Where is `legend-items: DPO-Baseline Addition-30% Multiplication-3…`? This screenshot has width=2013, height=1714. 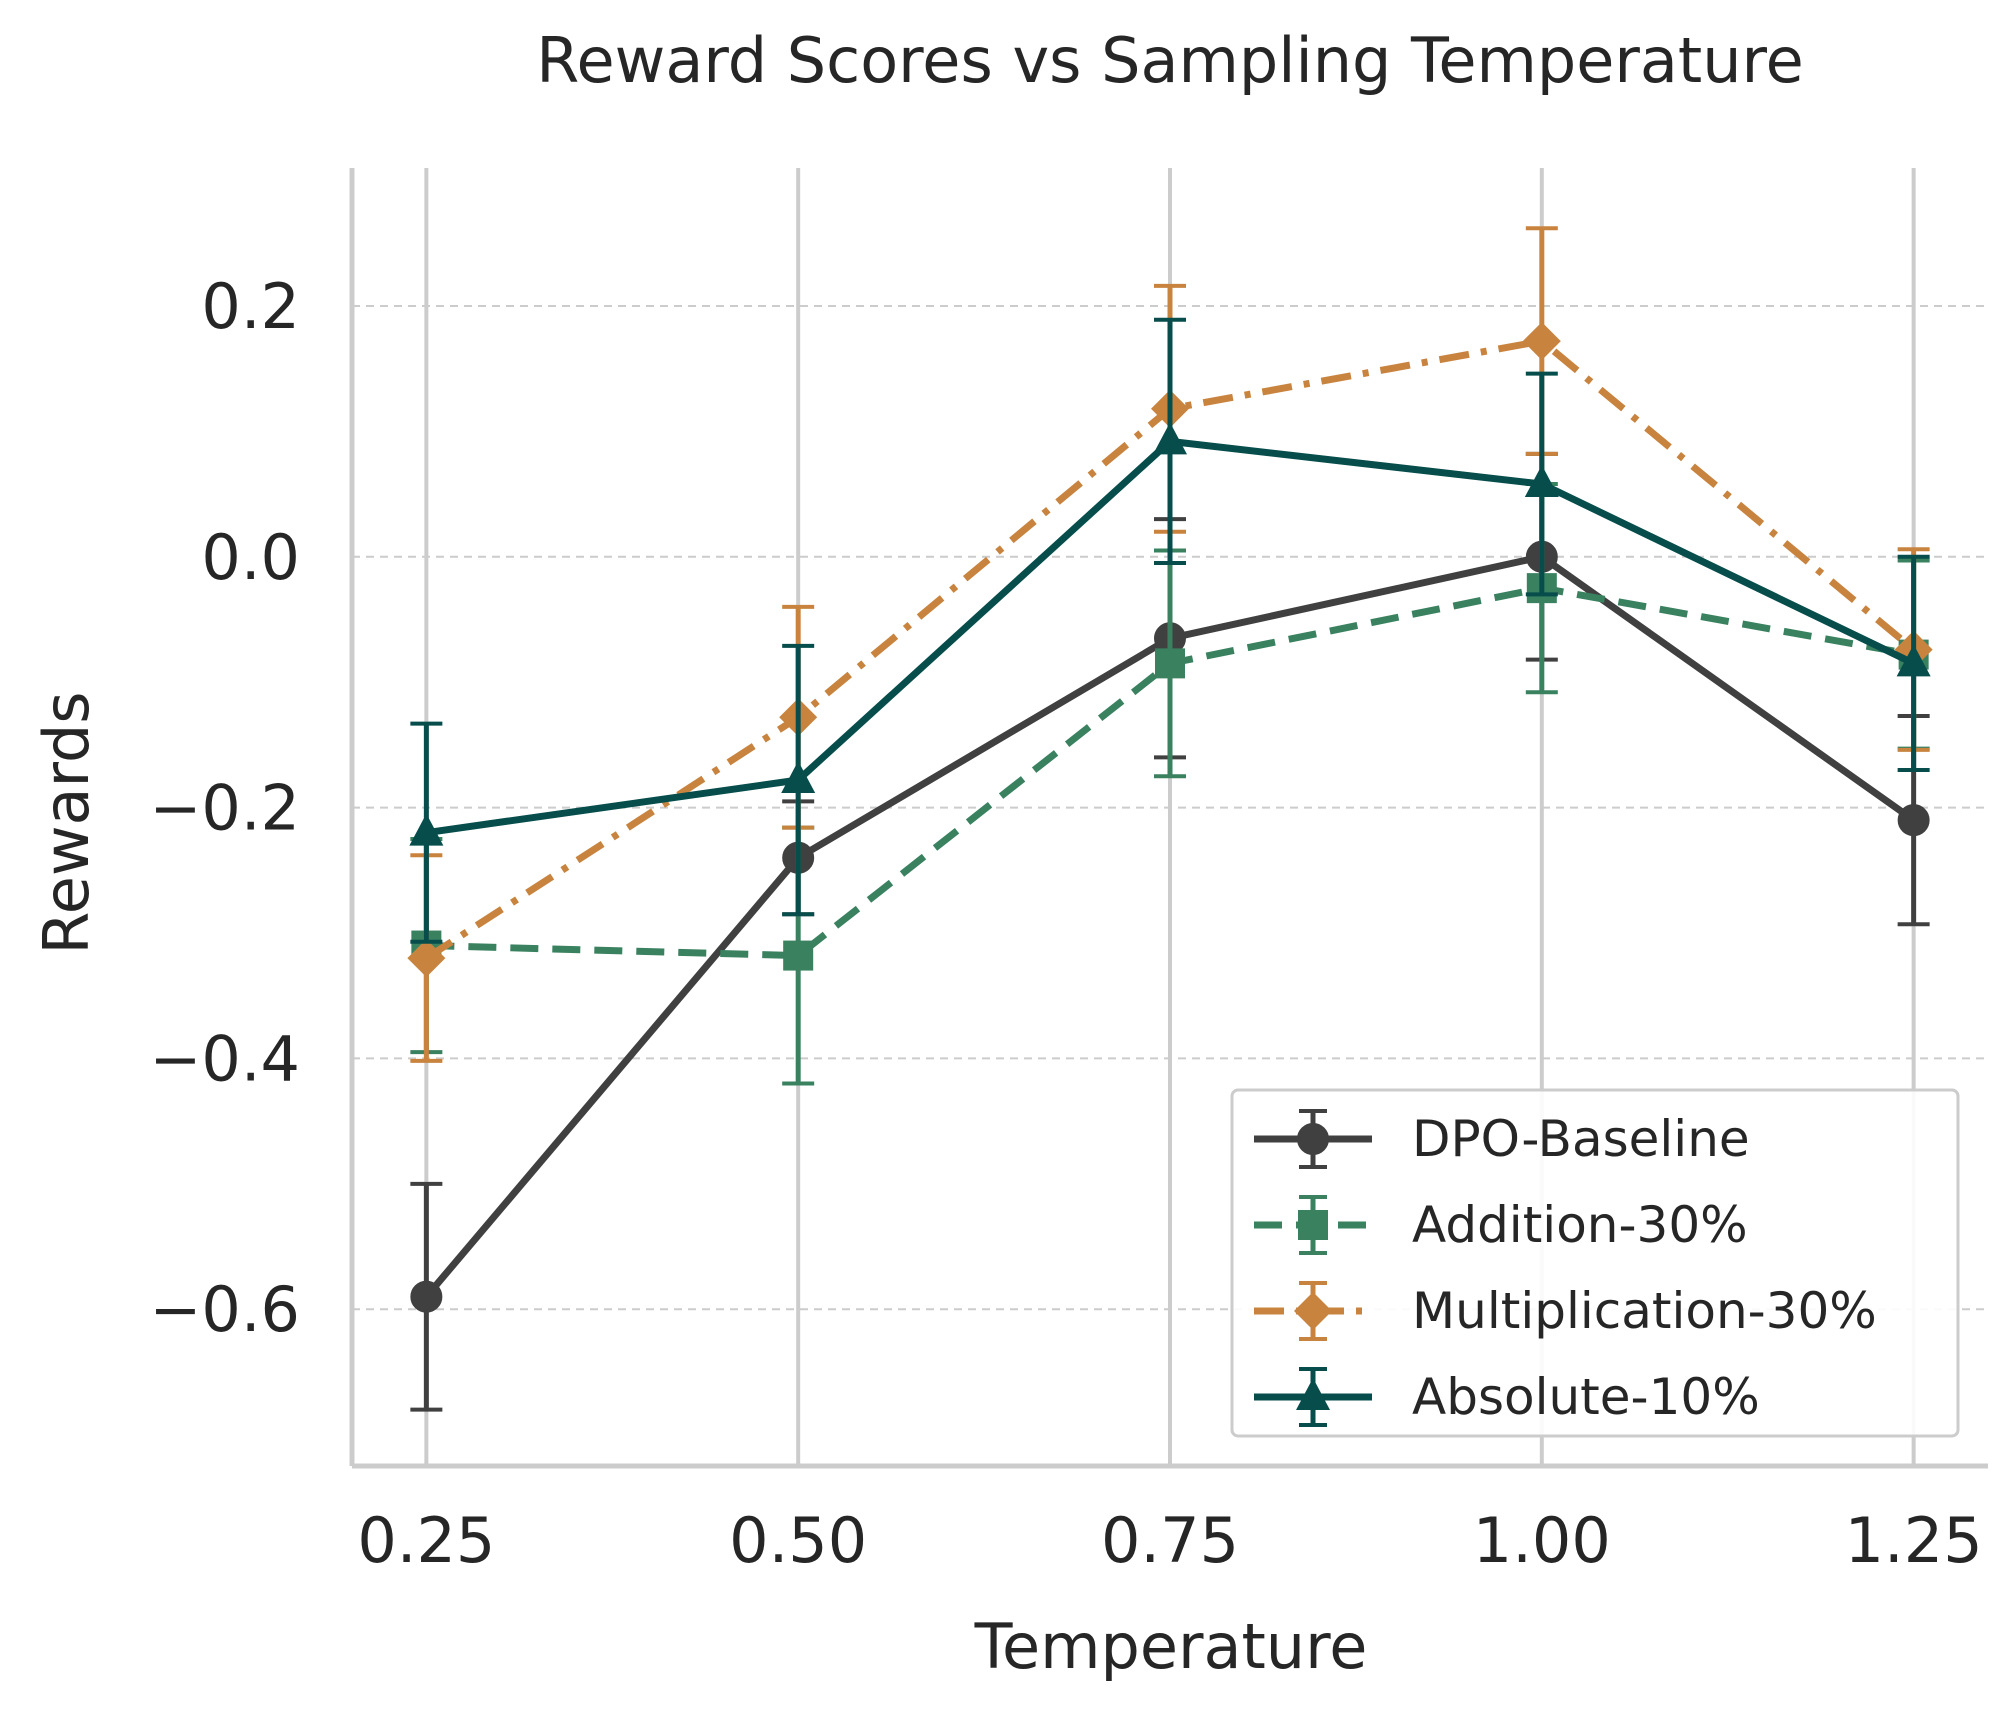 legend-items: DPO-Baseline Addition-30% Multiplication-3… is located at coordinates (1565, 1268).